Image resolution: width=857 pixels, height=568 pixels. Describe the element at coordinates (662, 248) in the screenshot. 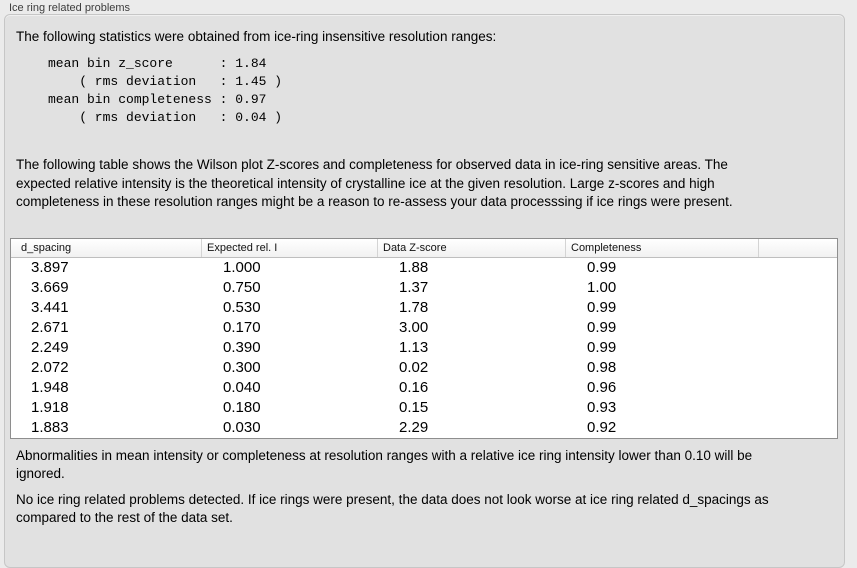

I see `column-header-completeness: Completeness` at that location.